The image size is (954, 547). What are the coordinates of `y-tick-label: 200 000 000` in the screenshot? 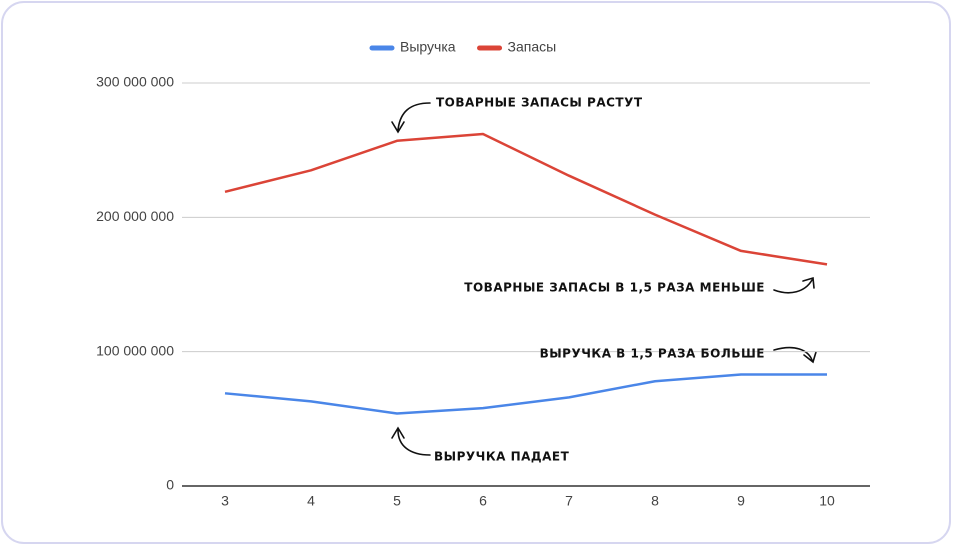 It's located at (135, 216).